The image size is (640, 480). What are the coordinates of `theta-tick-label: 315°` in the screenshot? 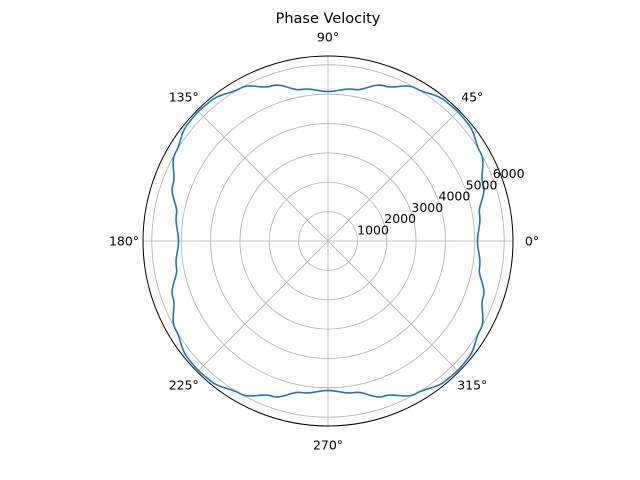 It's located at (472, 385).